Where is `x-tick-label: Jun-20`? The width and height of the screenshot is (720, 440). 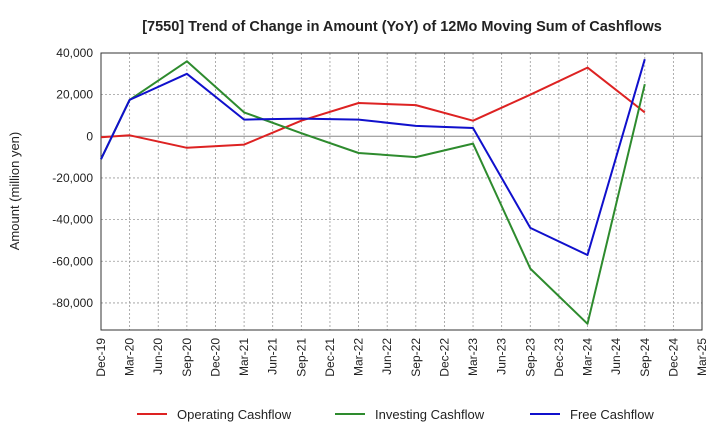 x-tick-label: Jun-20 is located at coordinates (158, 356).